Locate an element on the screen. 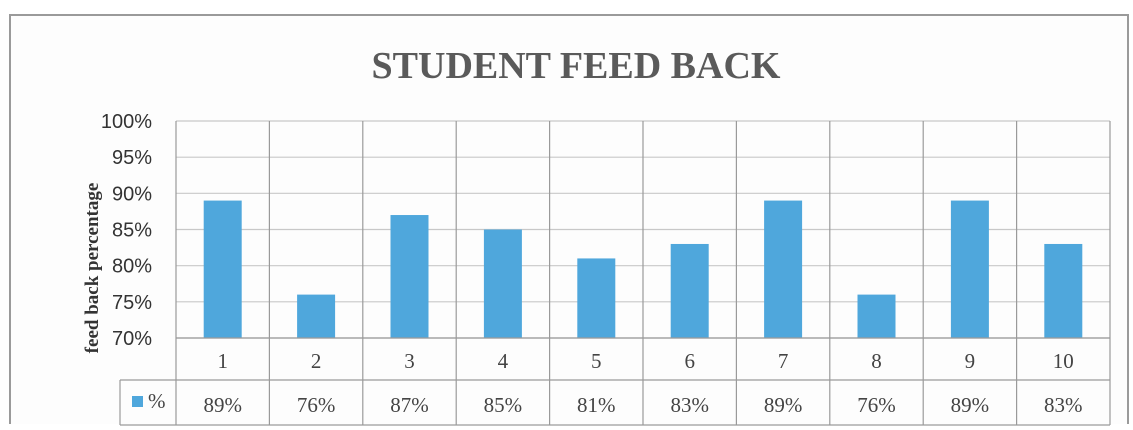 The width and height of the screenshot is (1133, 430). x-category-label: 8 is located at coordinates (876, 361).